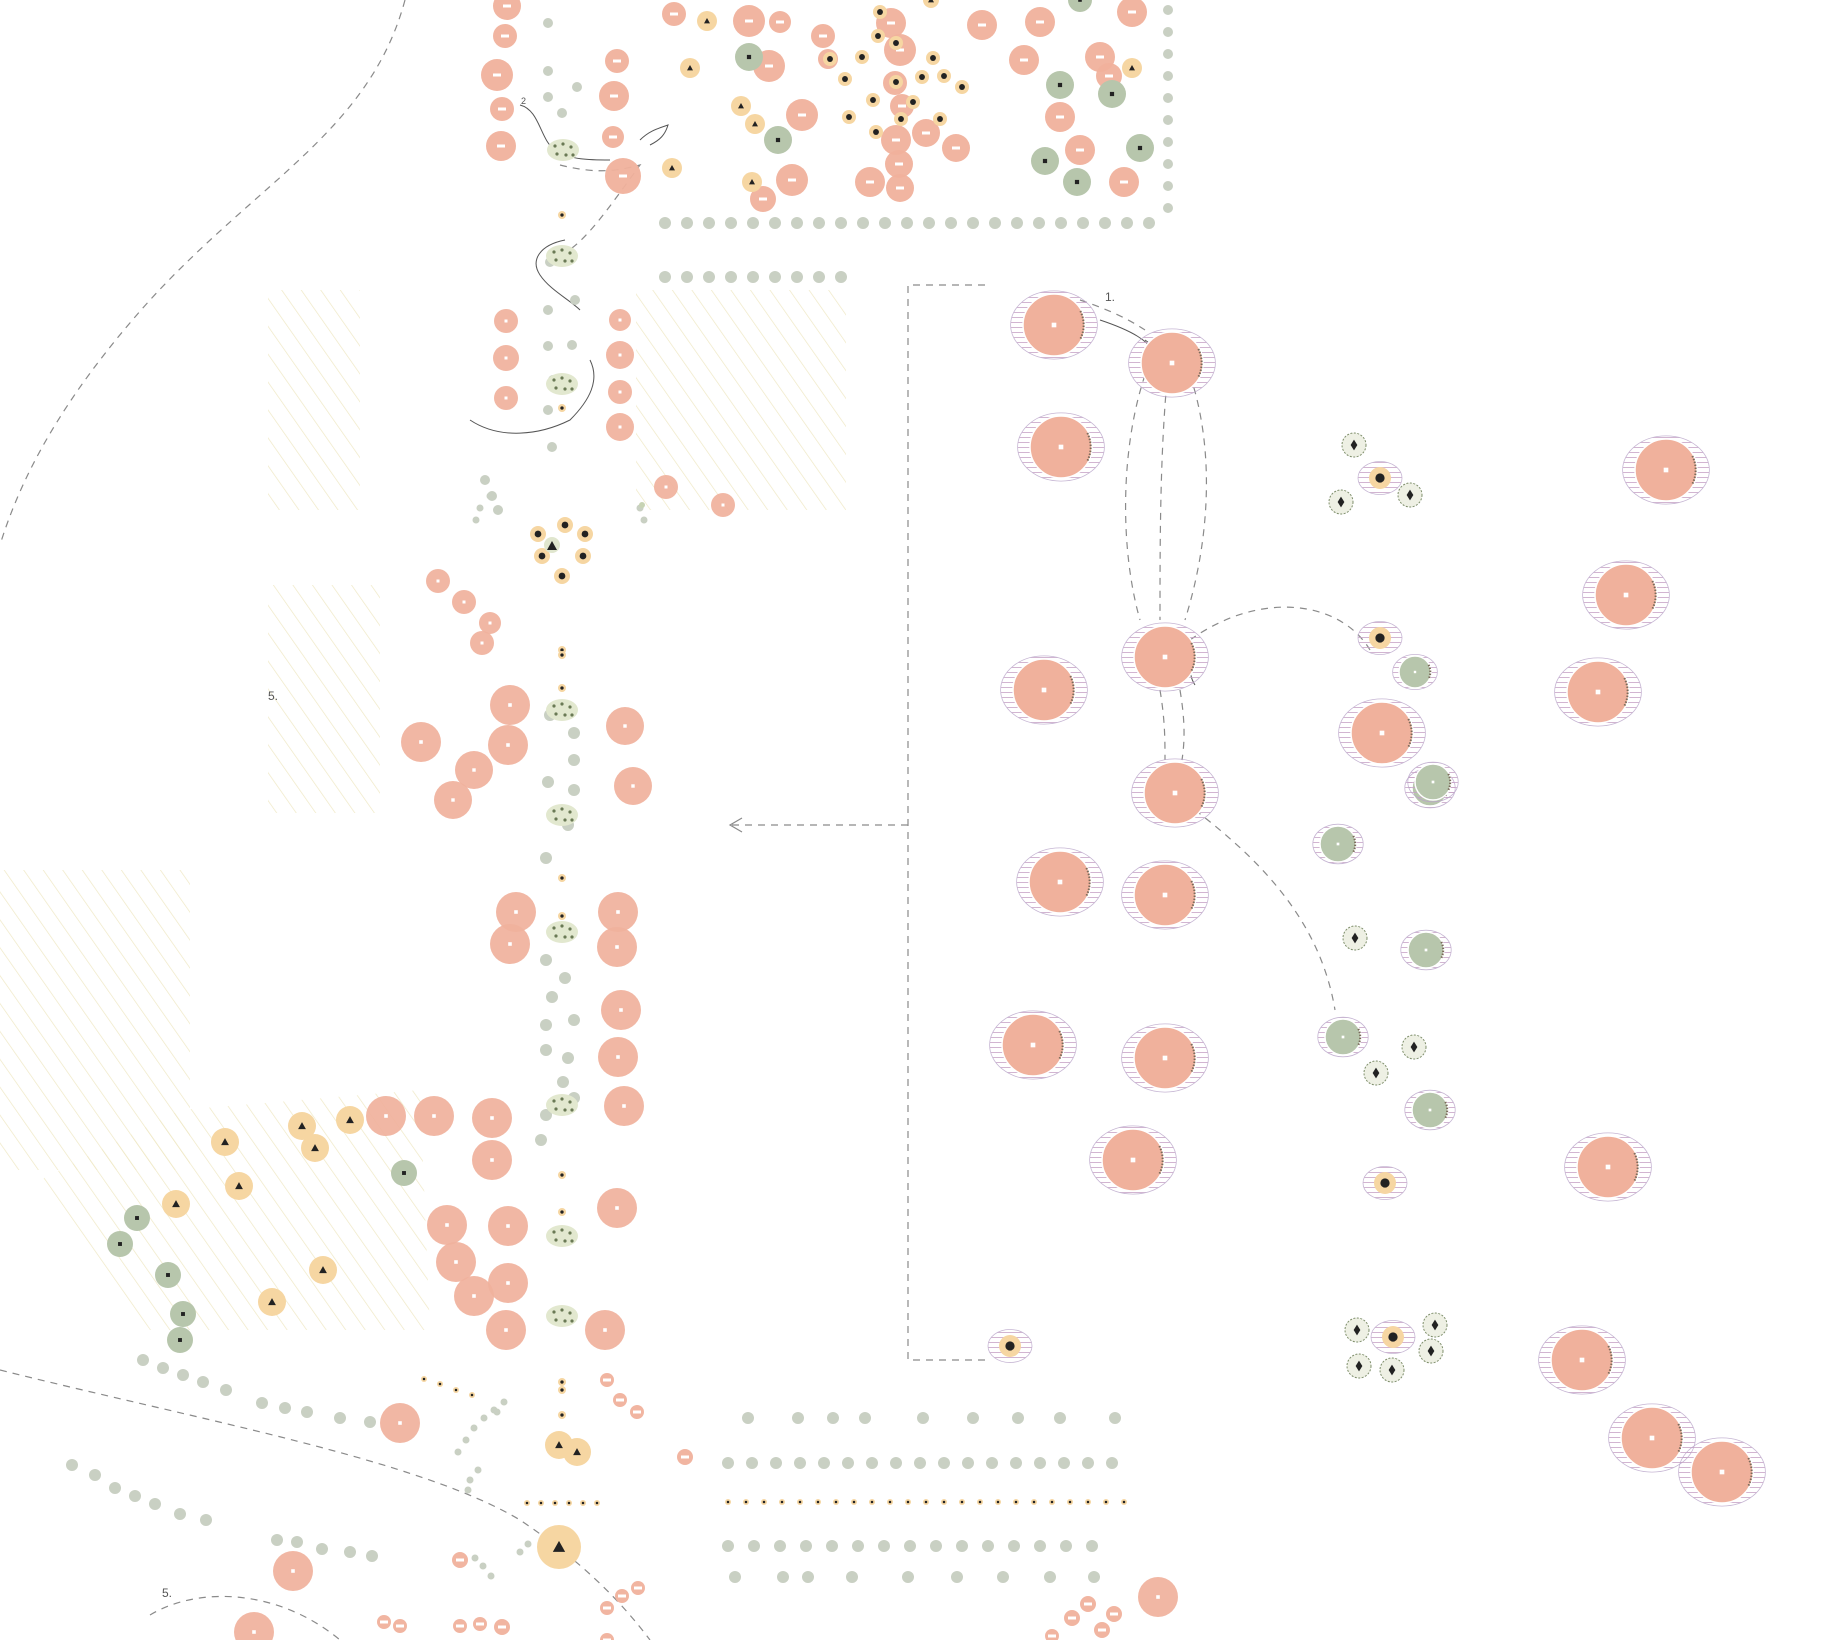 The width and height of the screenshot is (1834, 1640). I want to click on shrub-canopy, so click(931, 4).